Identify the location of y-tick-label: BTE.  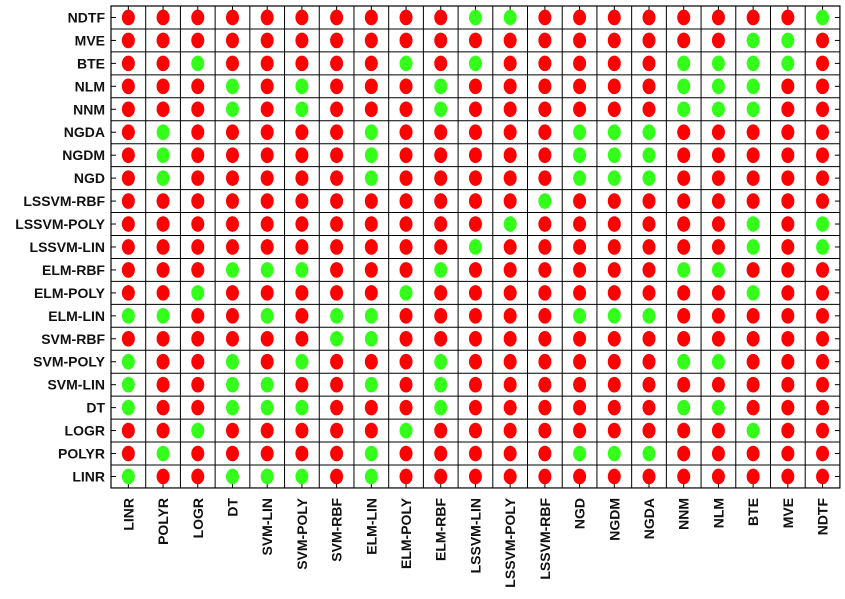
(91, 63).